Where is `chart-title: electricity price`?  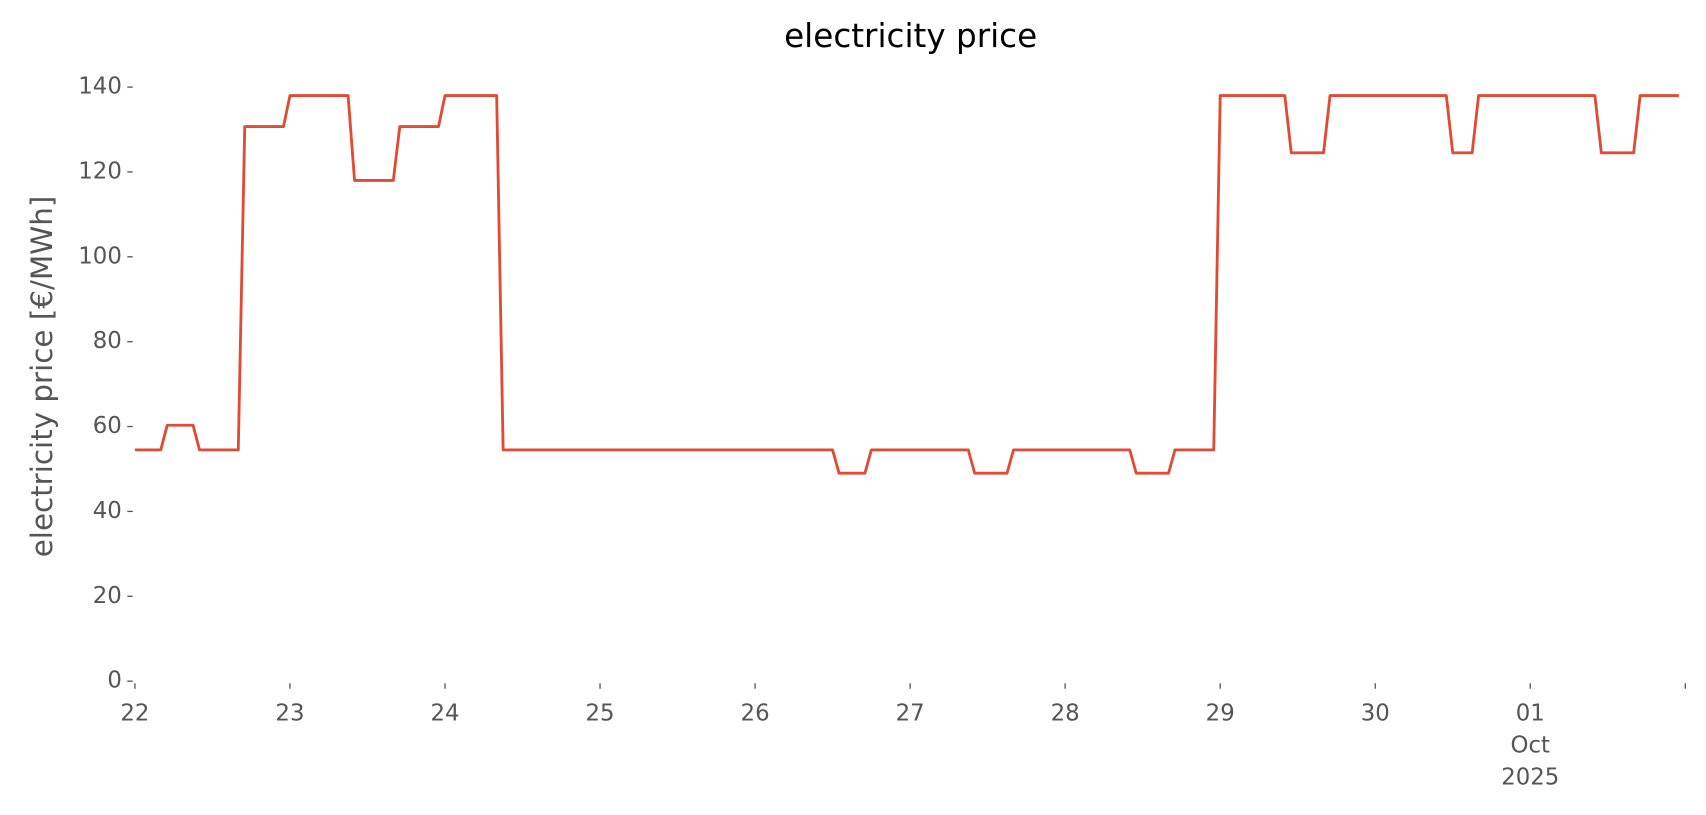
chart-title: electricity price is located at coordinates (910, 36).